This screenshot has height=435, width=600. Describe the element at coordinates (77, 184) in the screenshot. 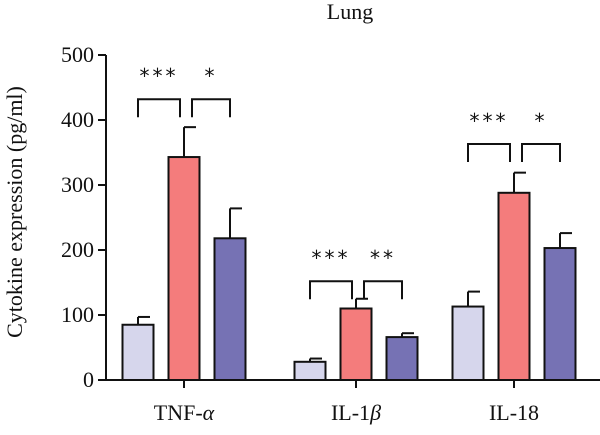

I see `y-tick-label: 300` at that location.